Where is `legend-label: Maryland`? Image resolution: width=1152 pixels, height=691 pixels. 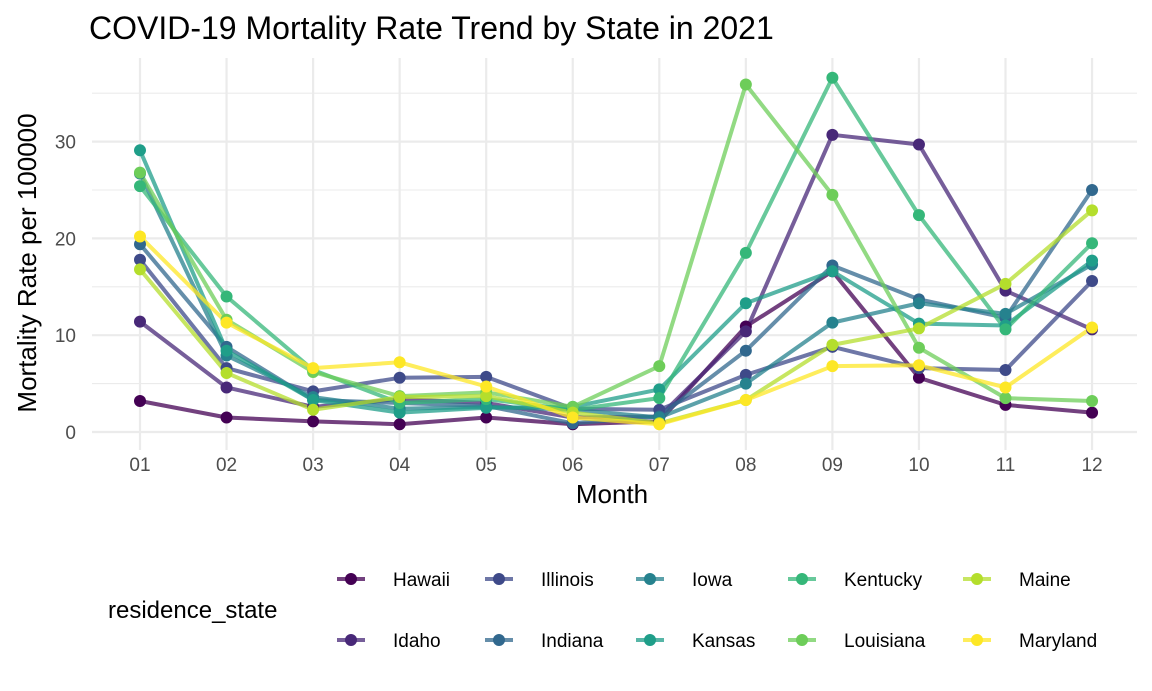
legend-label: Maryland is located at coordinates (1058, 641).